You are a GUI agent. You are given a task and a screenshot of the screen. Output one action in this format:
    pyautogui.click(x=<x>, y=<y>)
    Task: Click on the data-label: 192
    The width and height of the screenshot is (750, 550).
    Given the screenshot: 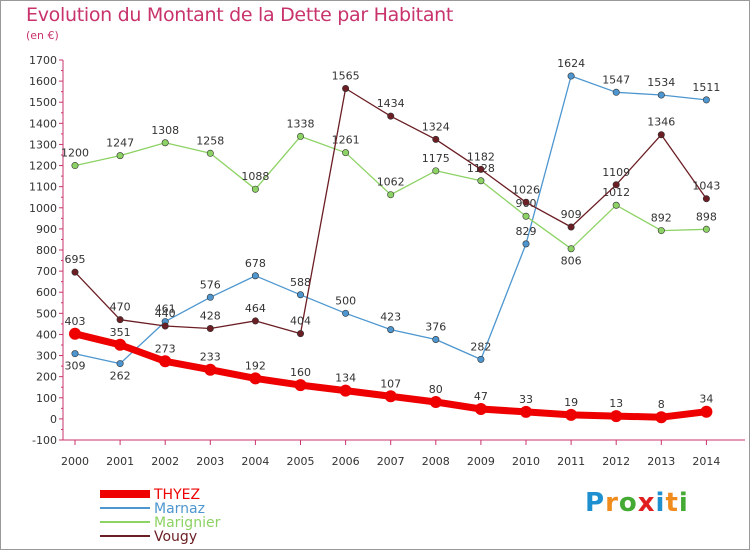 What is the action you would take?
    pyautogui.click(x=255, y=365)
    